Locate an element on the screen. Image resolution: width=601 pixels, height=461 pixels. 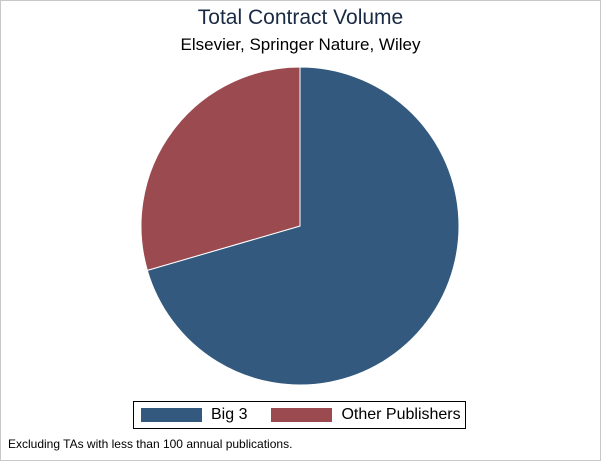
chart-subtitle: Elsevier, Springer Nature, Wiley is located at coordinates (300, 44).